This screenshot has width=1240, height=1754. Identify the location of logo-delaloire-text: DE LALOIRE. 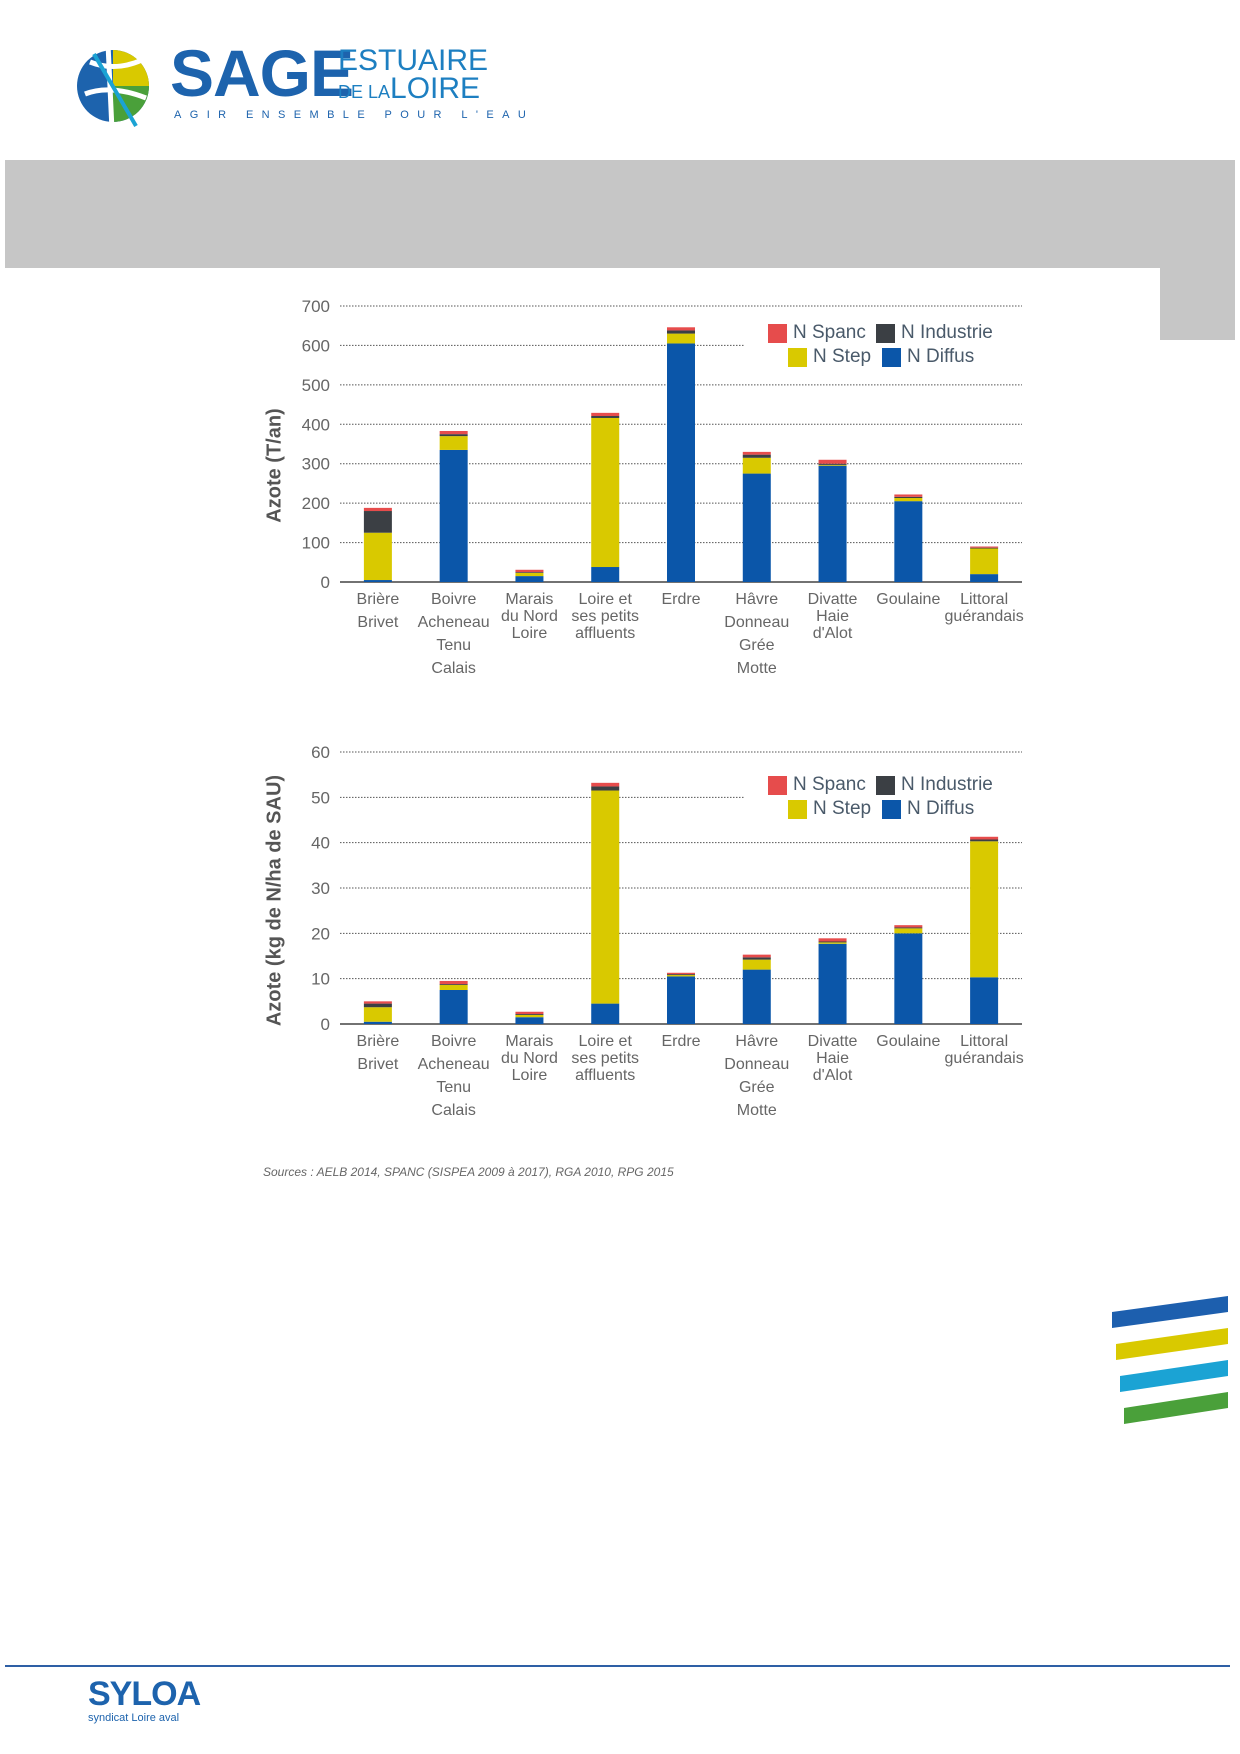
(409, 89).